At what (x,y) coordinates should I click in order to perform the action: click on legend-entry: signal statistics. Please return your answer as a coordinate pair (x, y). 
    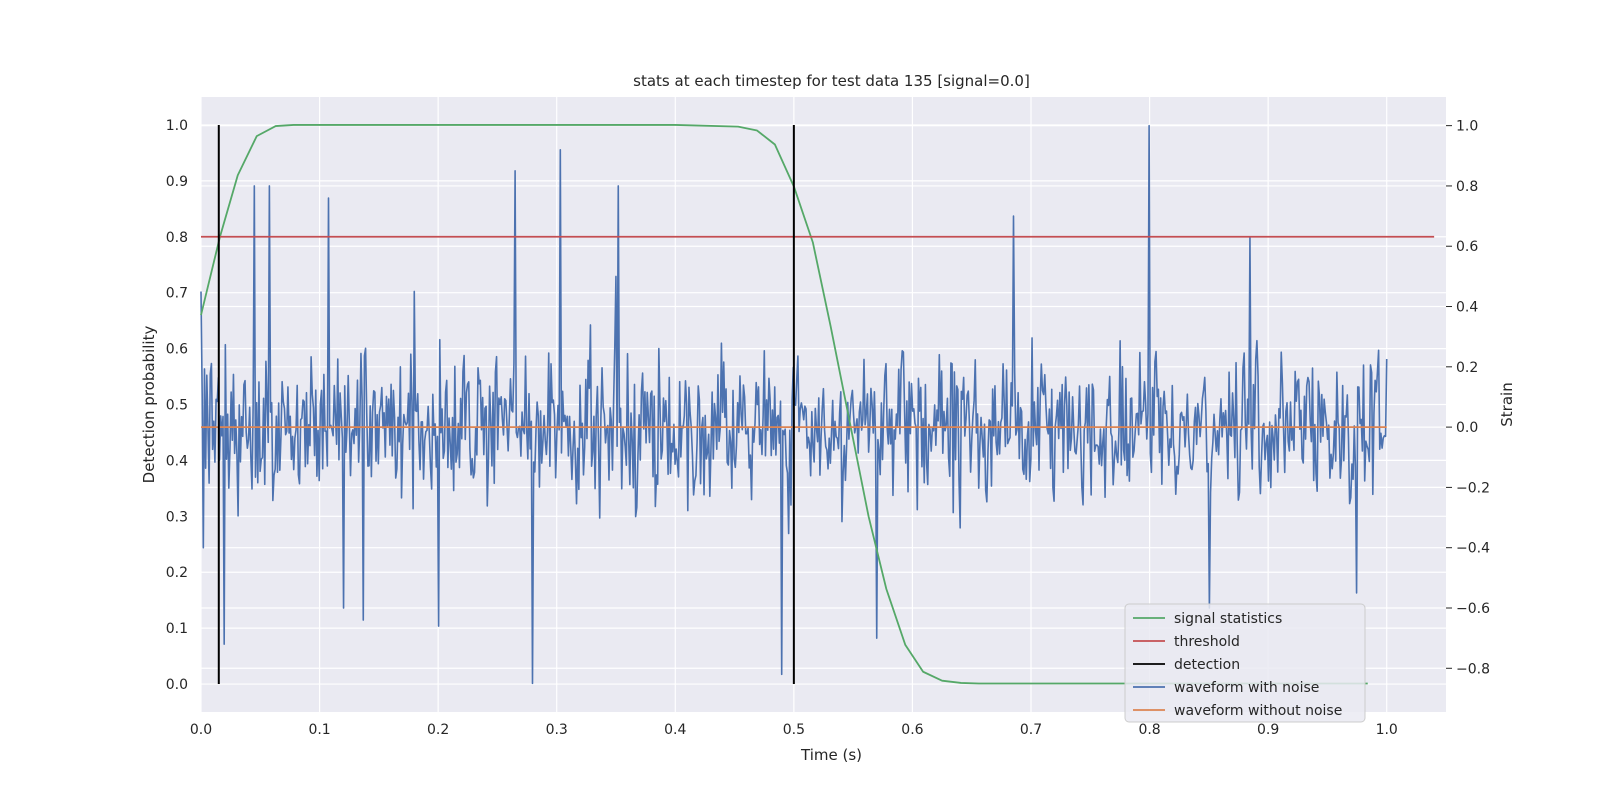
    Looking at the image, I should click on (1228, 619).